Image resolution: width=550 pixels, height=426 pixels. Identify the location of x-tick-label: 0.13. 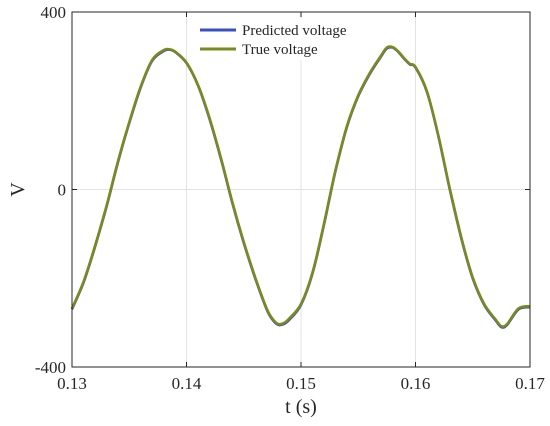
(72, 383).